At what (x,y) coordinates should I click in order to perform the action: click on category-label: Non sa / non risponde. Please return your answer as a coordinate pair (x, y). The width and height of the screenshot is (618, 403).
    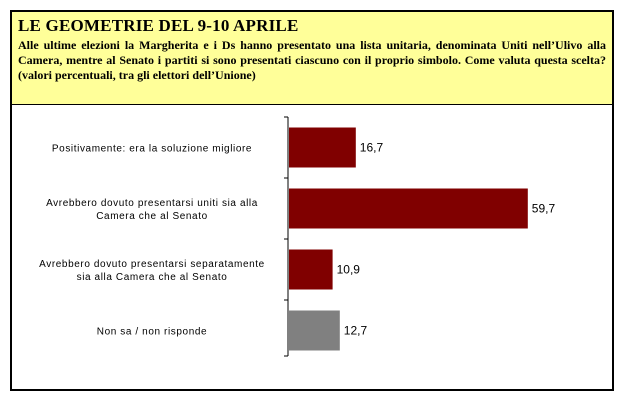
    Looking at the image, I should click on (152, 332).